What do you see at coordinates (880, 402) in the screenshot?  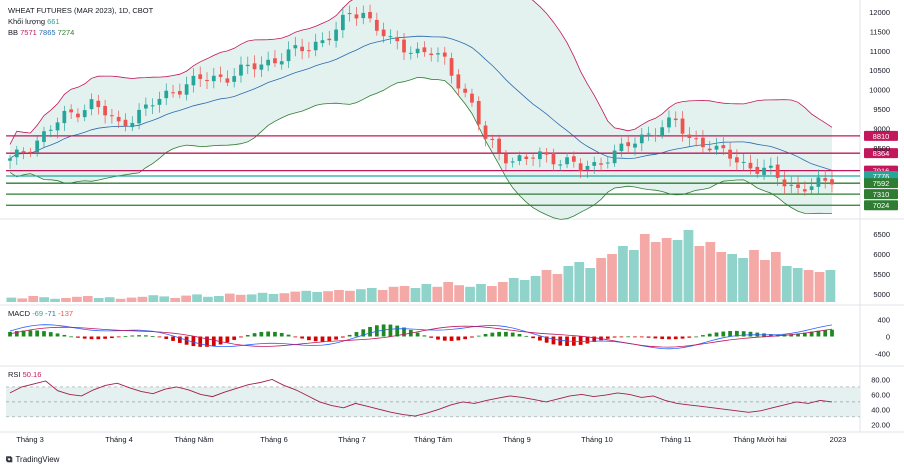 I see `rsi-axis: 80.00 60.00 40.00 20.00` at bounding box center [880, 402].